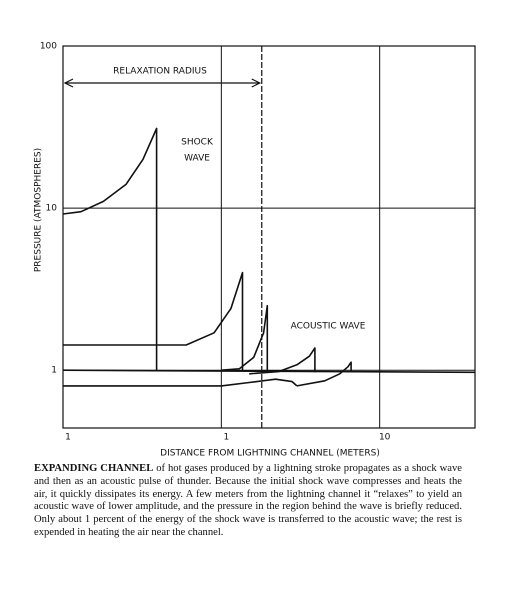 The image size is (528, 592). Describe the element at coordinates (94, 468) in the screenshot. I see `caption-lead: EXPANDING CHANNEL` at that location.